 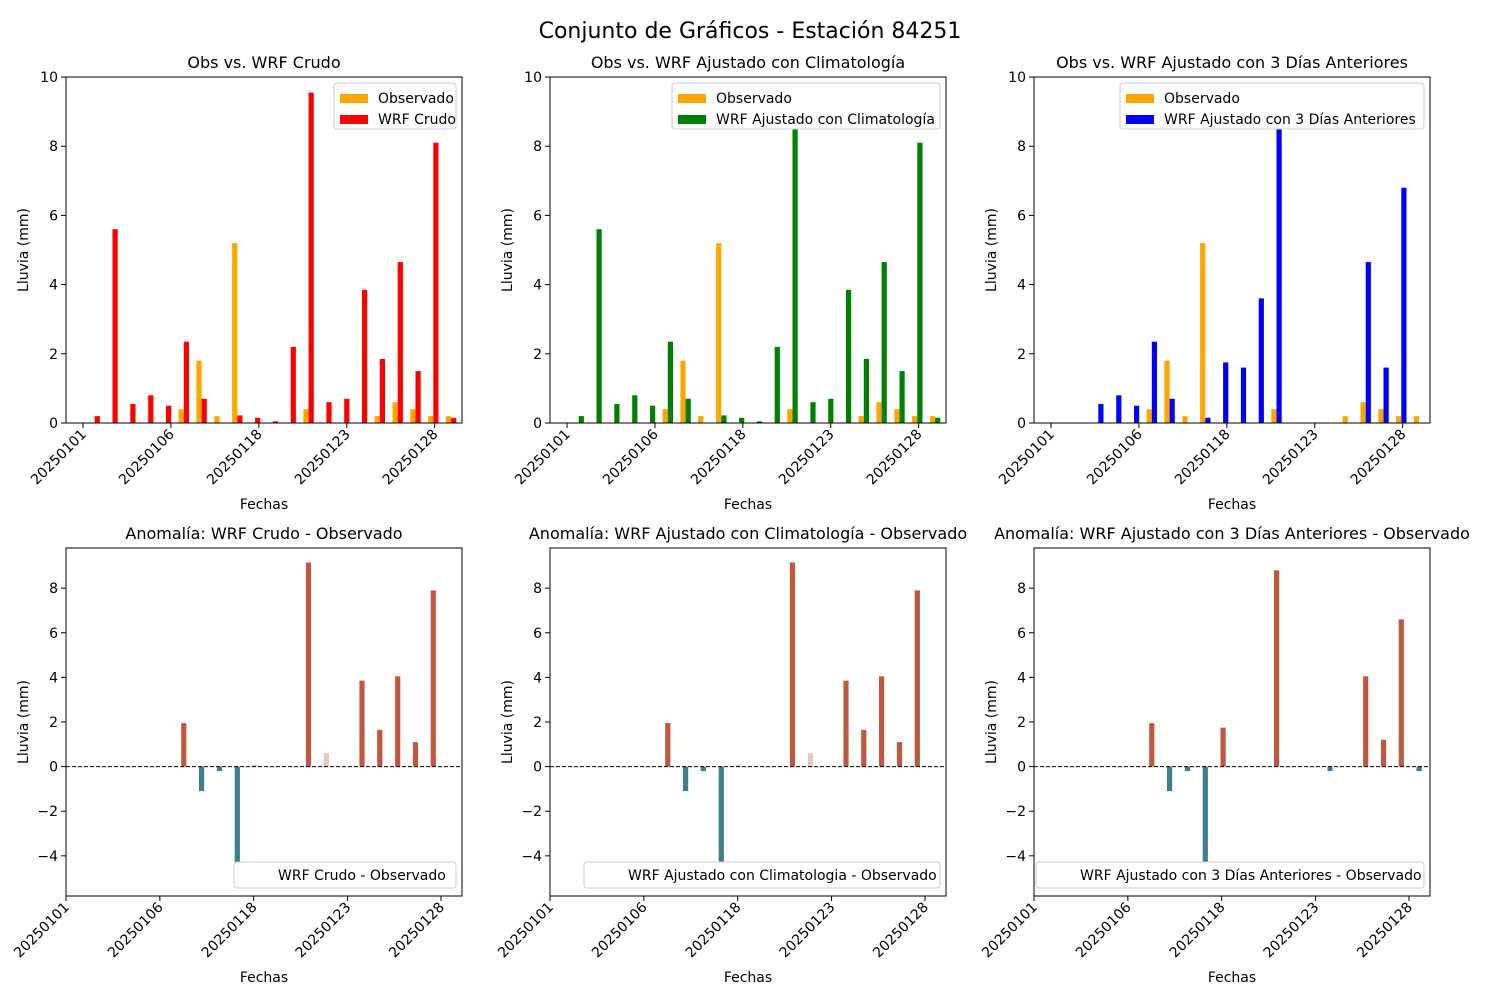 I want to click on y-tick-label: 10, so click(x=533, y=78).